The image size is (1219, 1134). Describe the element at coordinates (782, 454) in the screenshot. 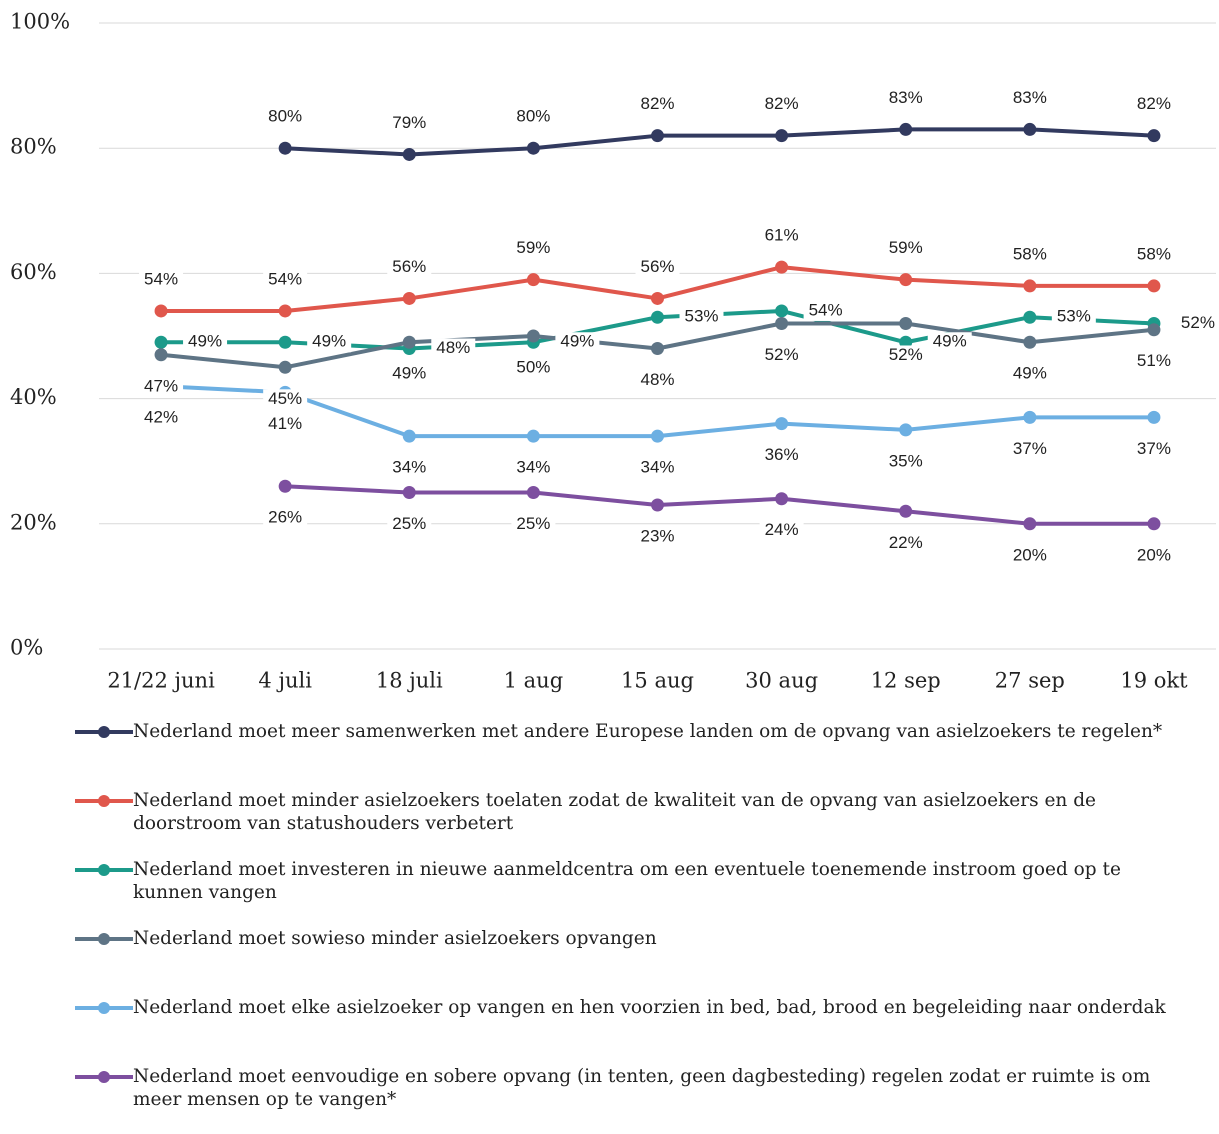

I see `data-label: 36%` at that location.